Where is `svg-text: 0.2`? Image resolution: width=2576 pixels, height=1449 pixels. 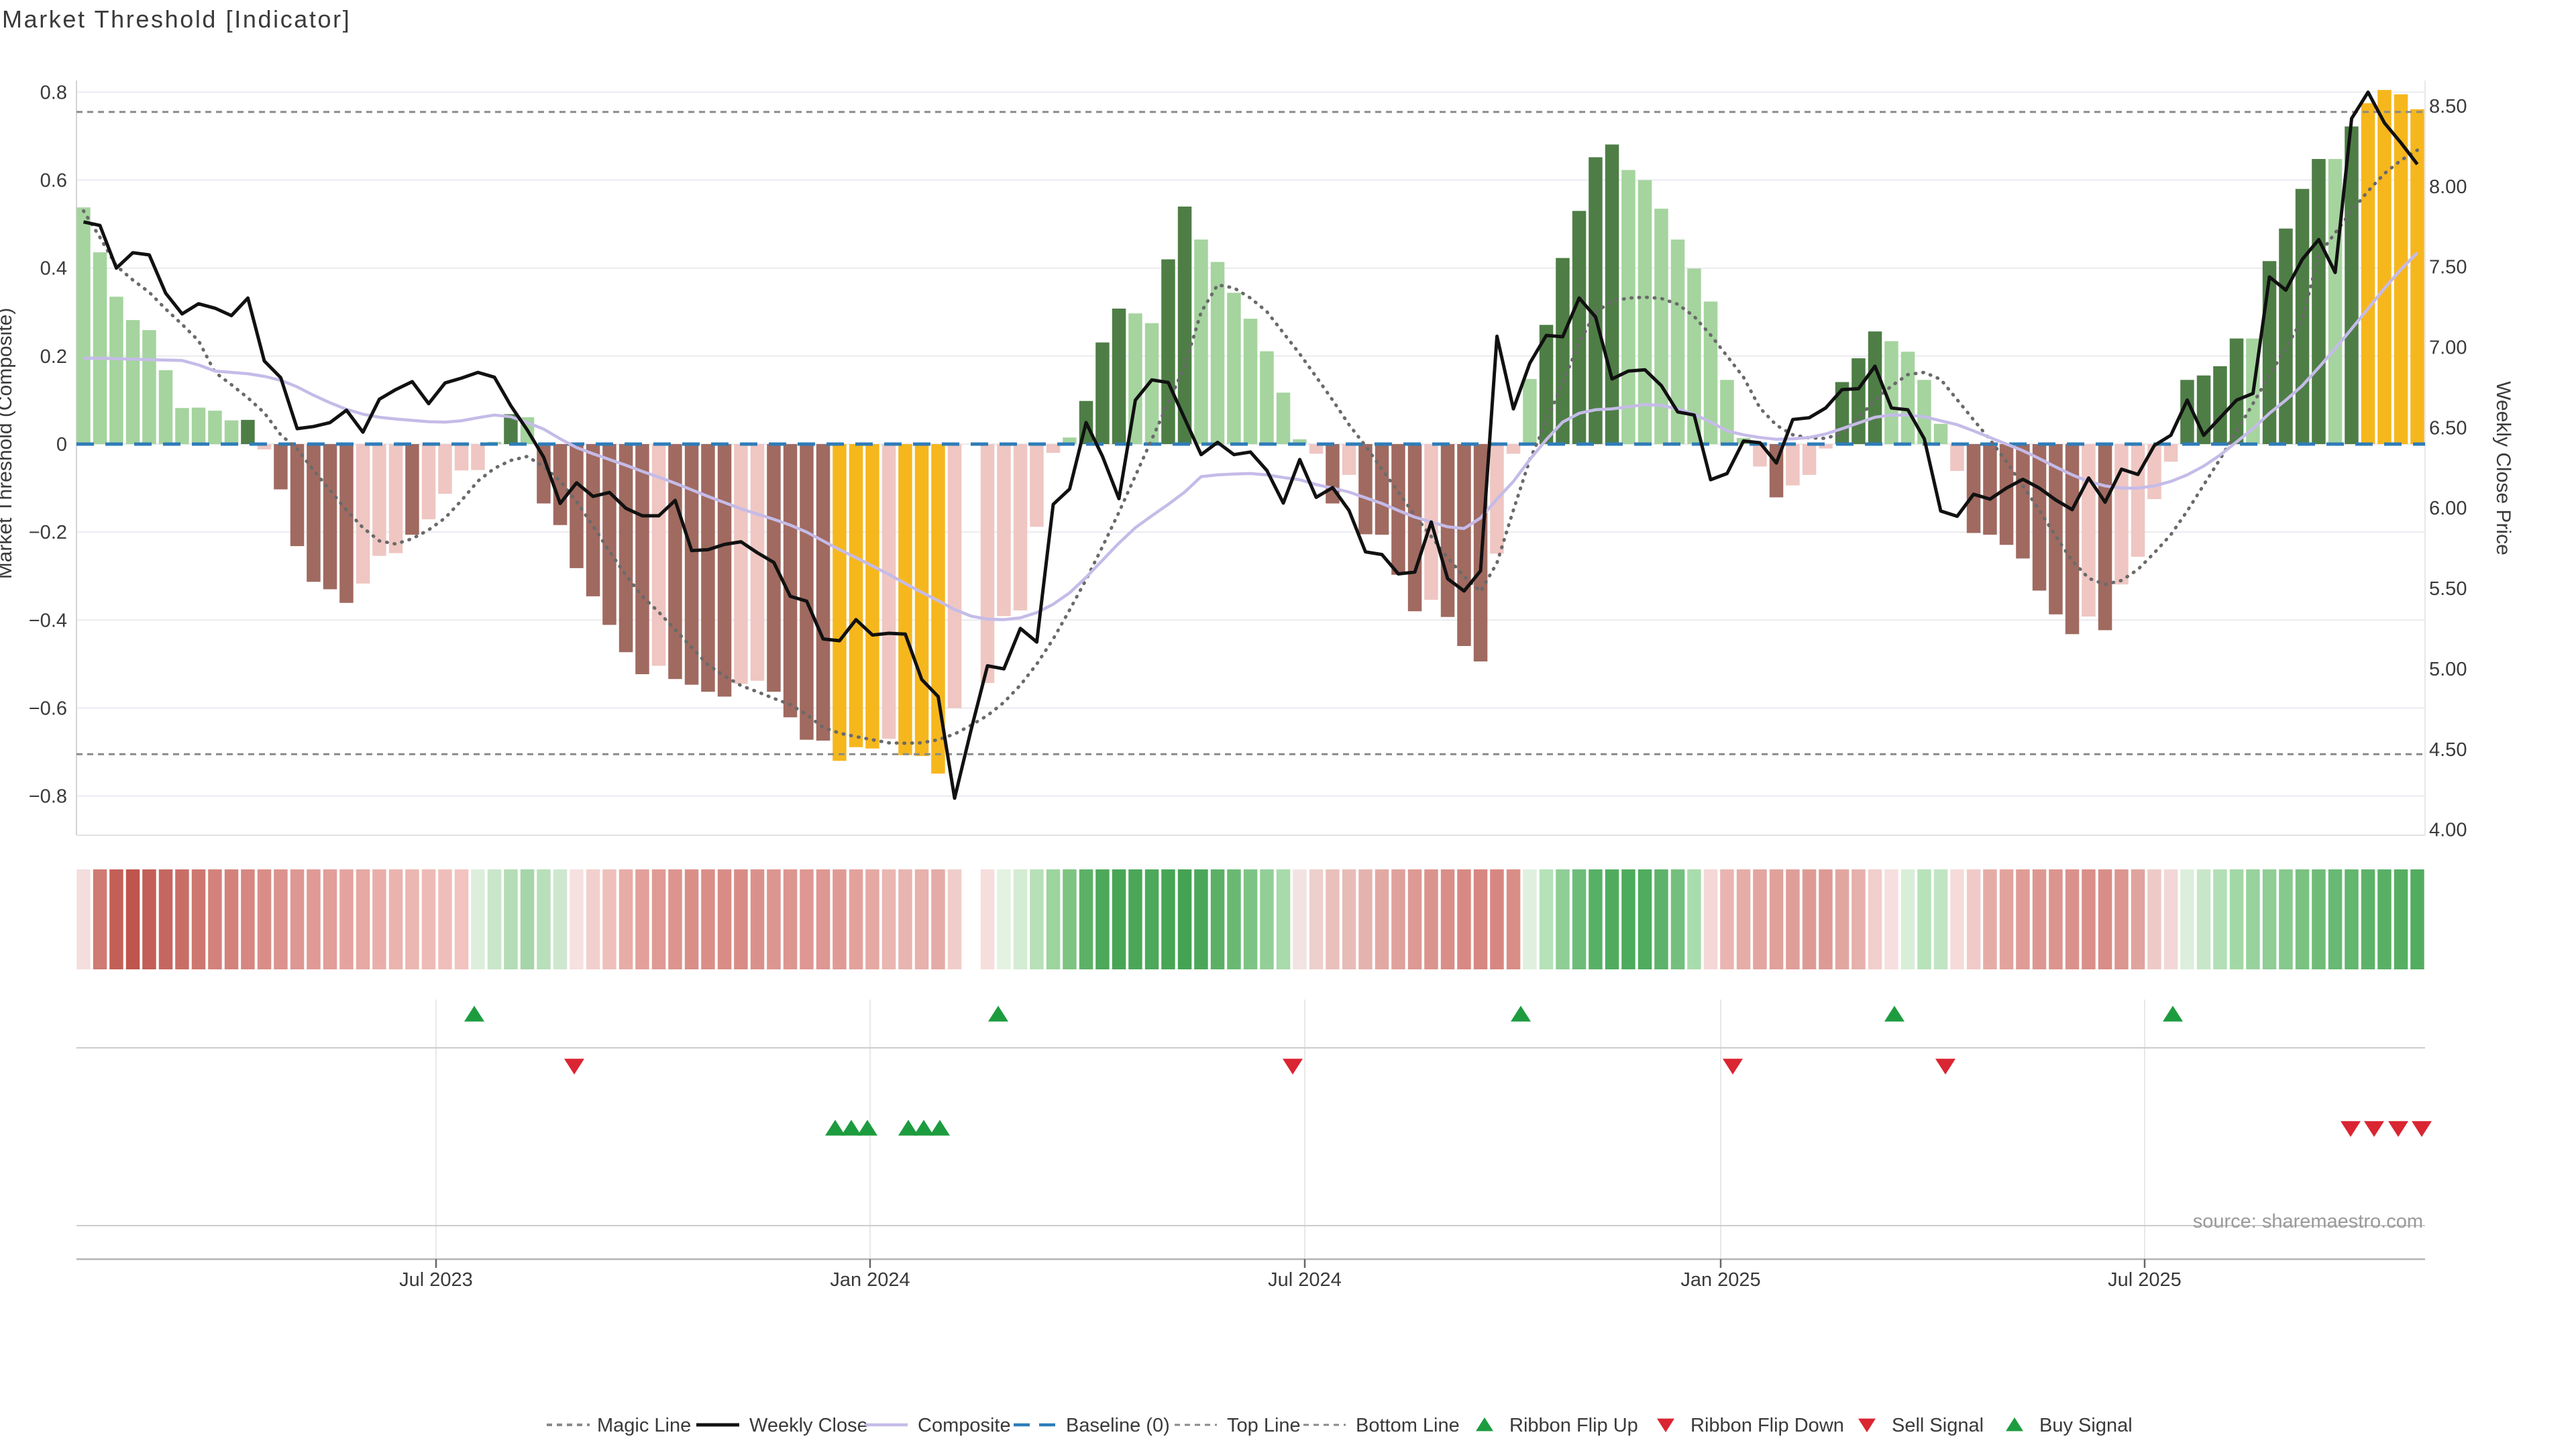
svg-text: 0.2 is located at coordinates (53, 357).